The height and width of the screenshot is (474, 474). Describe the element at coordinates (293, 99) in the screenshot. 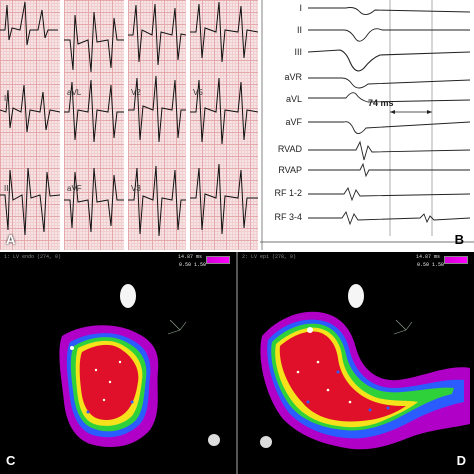

I see `channel-label: aVL` at that location.